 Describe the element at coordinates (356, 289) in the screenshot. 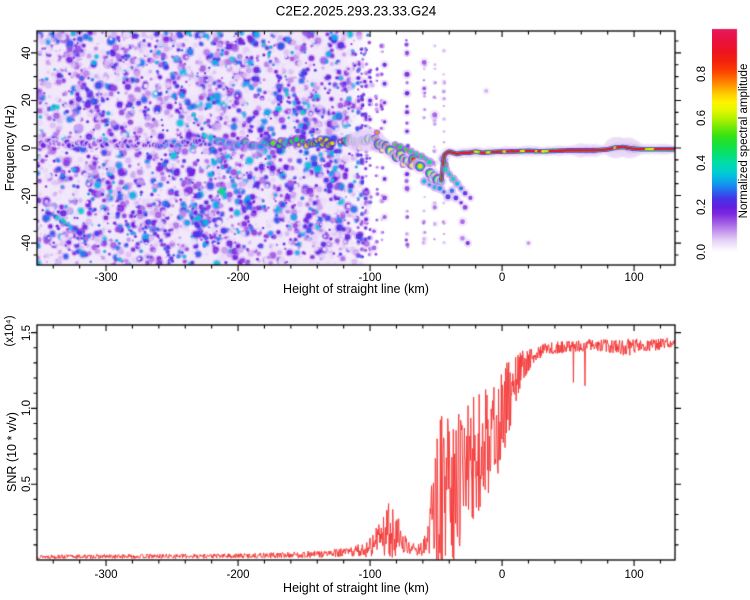

I see `spectrogram-xaxis-label: Height of straight line (km)` at that location.